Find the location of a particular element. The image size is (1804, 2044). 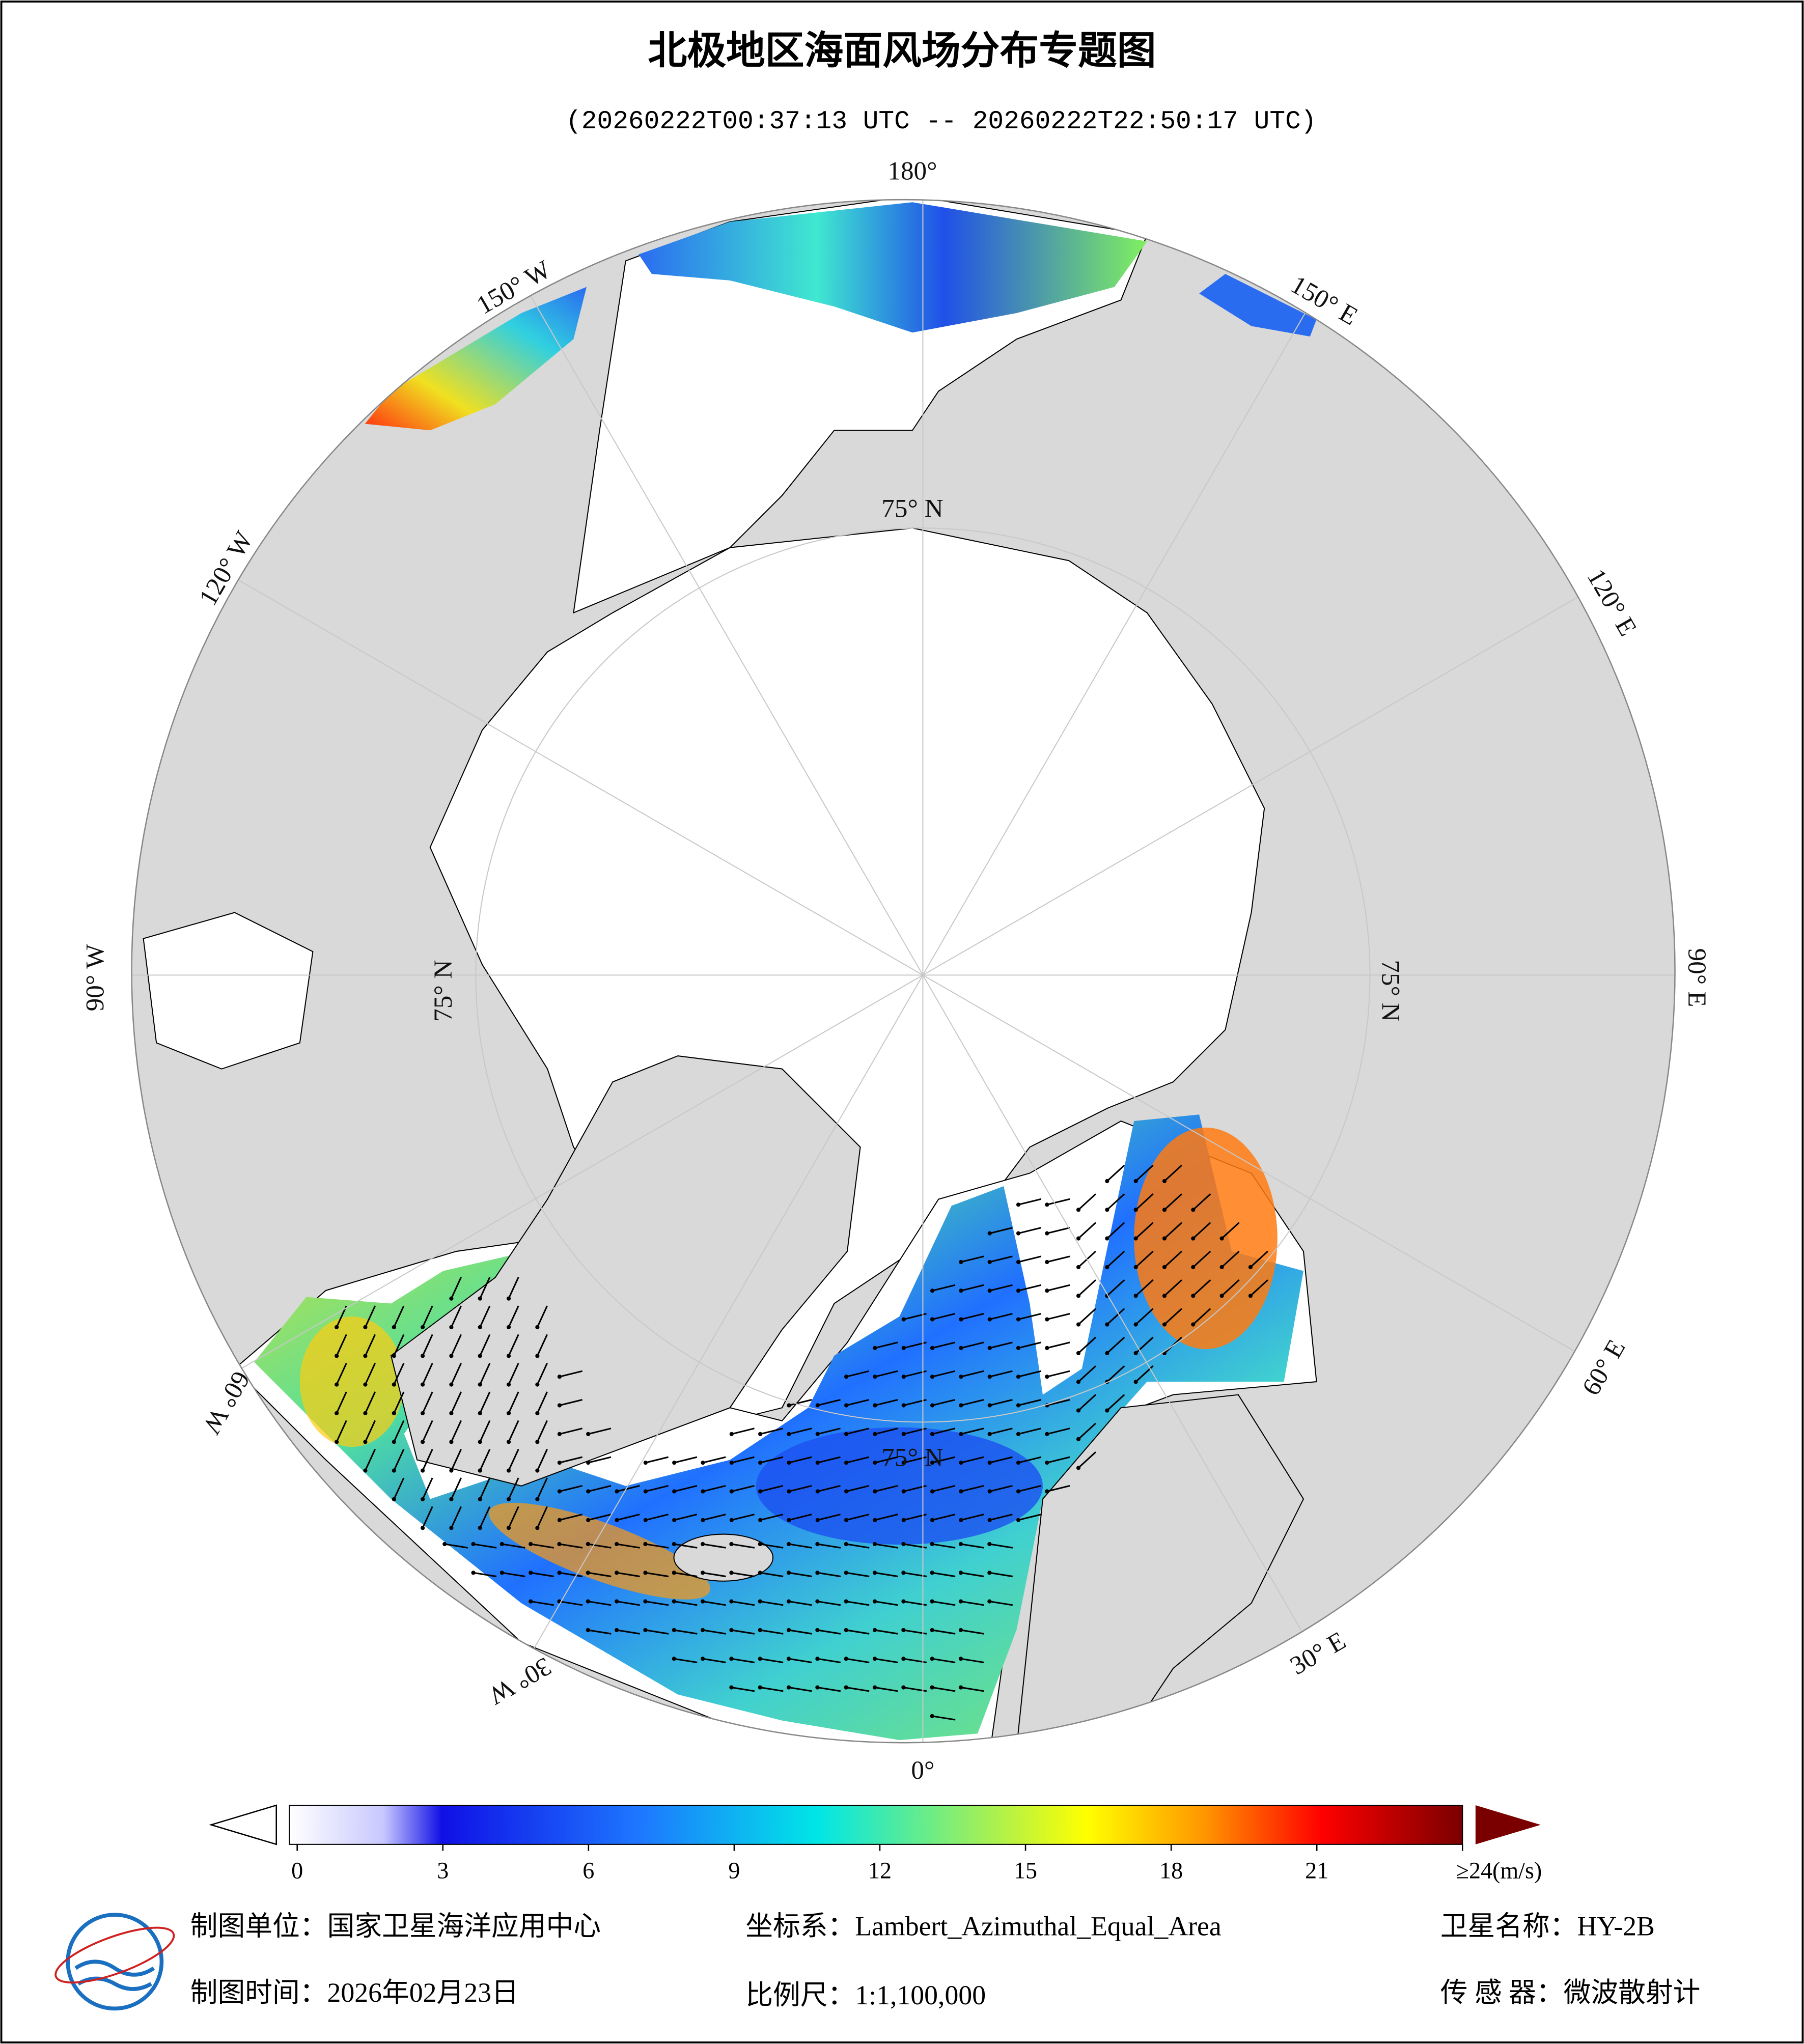

greenland is located at coordinates (625, 1271).